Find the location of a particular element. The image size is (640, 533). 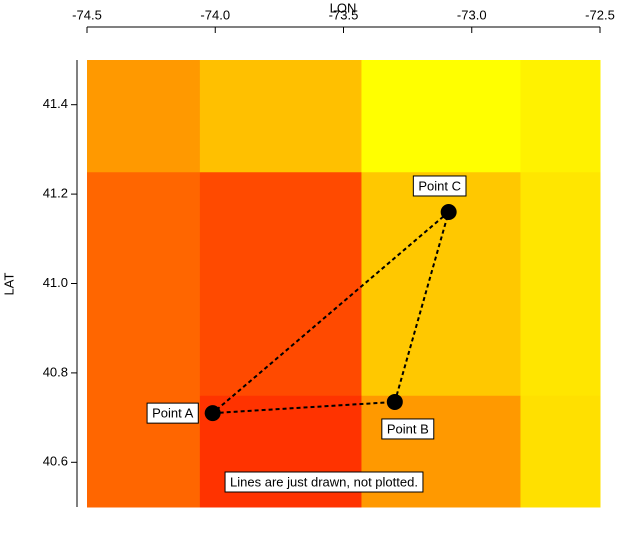

y-tick-label: 40.6 is located at coordinates (55, 461).